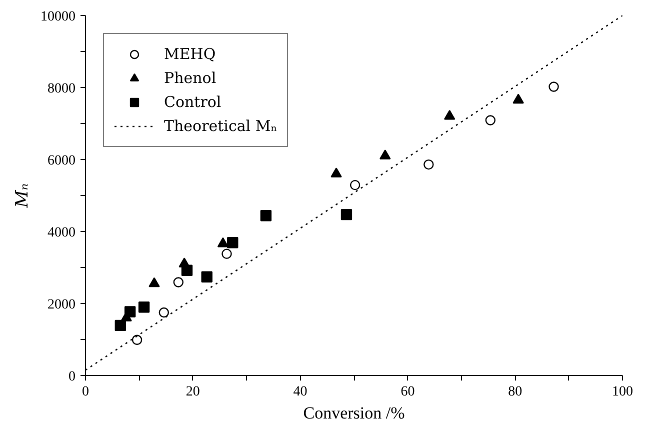 The image size is (647, 440). What do you see at coordinates (622, 392) in the screenshot?
I see `x-tick-label: 100` at bounding box center [622, 392].